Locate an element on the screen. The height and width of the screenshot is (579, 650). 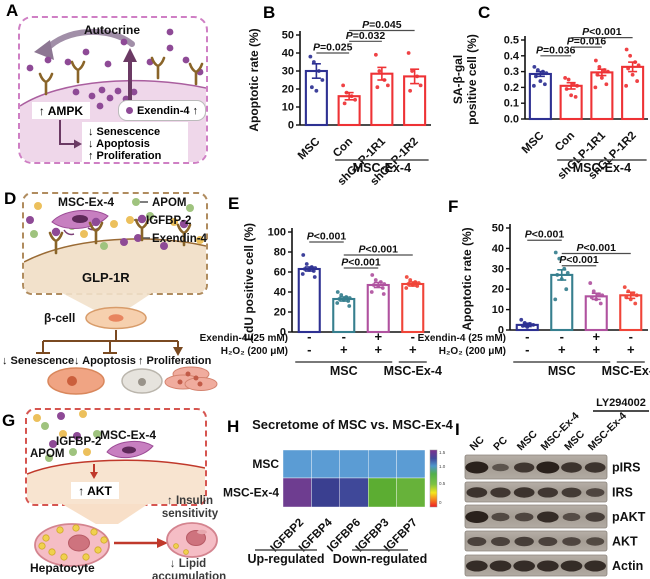
svg-text: Up-regulated is located at coordinates (285, 559).